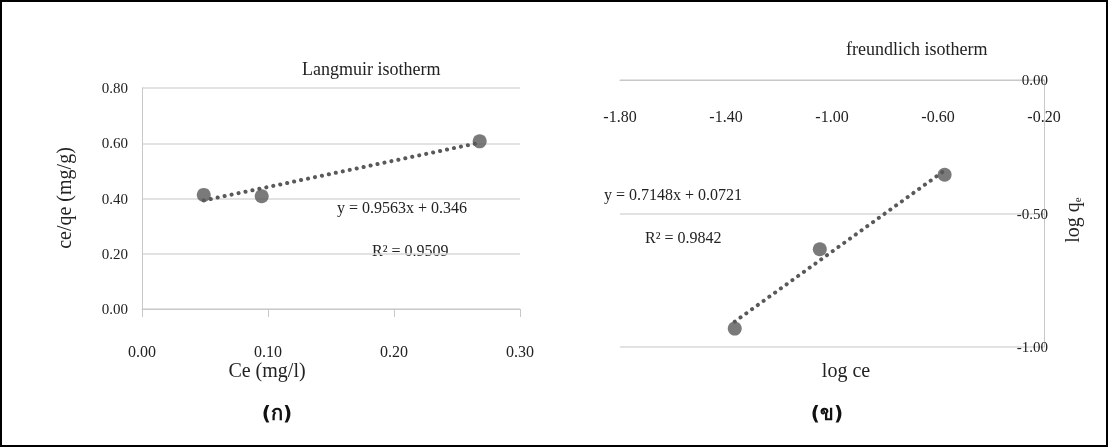  What do you see at coordinates (1034, 80) in the screenshot?
I see `y2-tick-label: 0.00` at bounding box center [1034, 80].